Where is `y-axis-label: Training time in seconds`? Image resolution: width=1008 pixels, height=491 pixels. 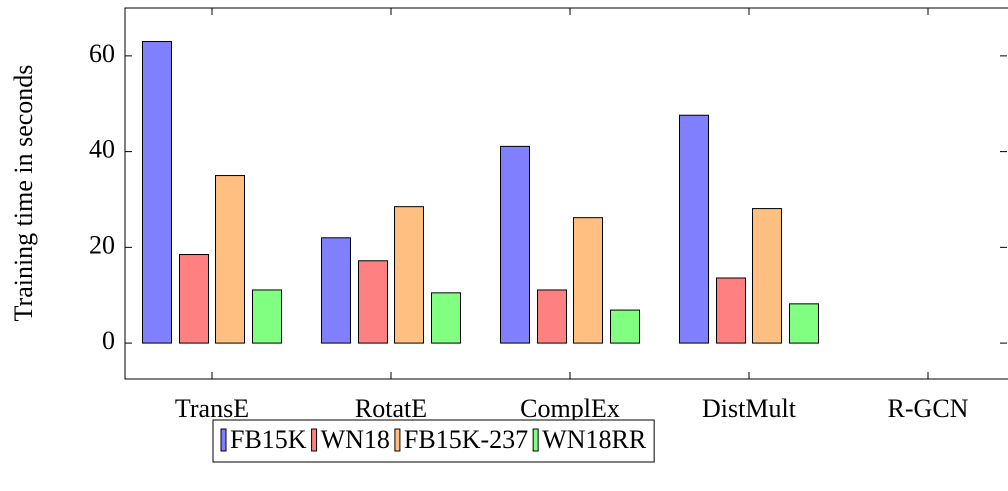 y-axis-label: Training time in seconds is located at coordinates (23, 193).